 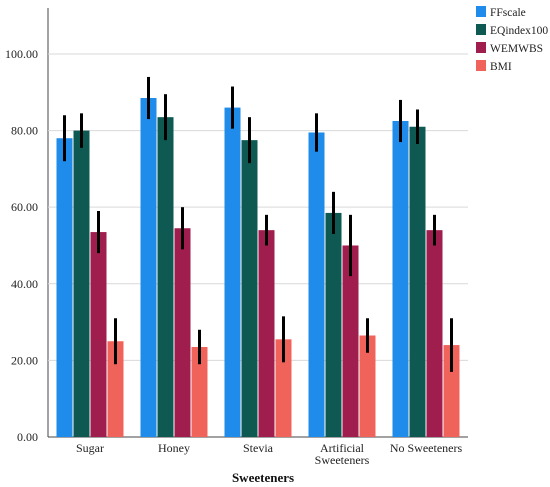 What do you see at coordinates (501, 67) in the screenshot?
I see `legend-label: BMI` at bounding box center [501, 67].